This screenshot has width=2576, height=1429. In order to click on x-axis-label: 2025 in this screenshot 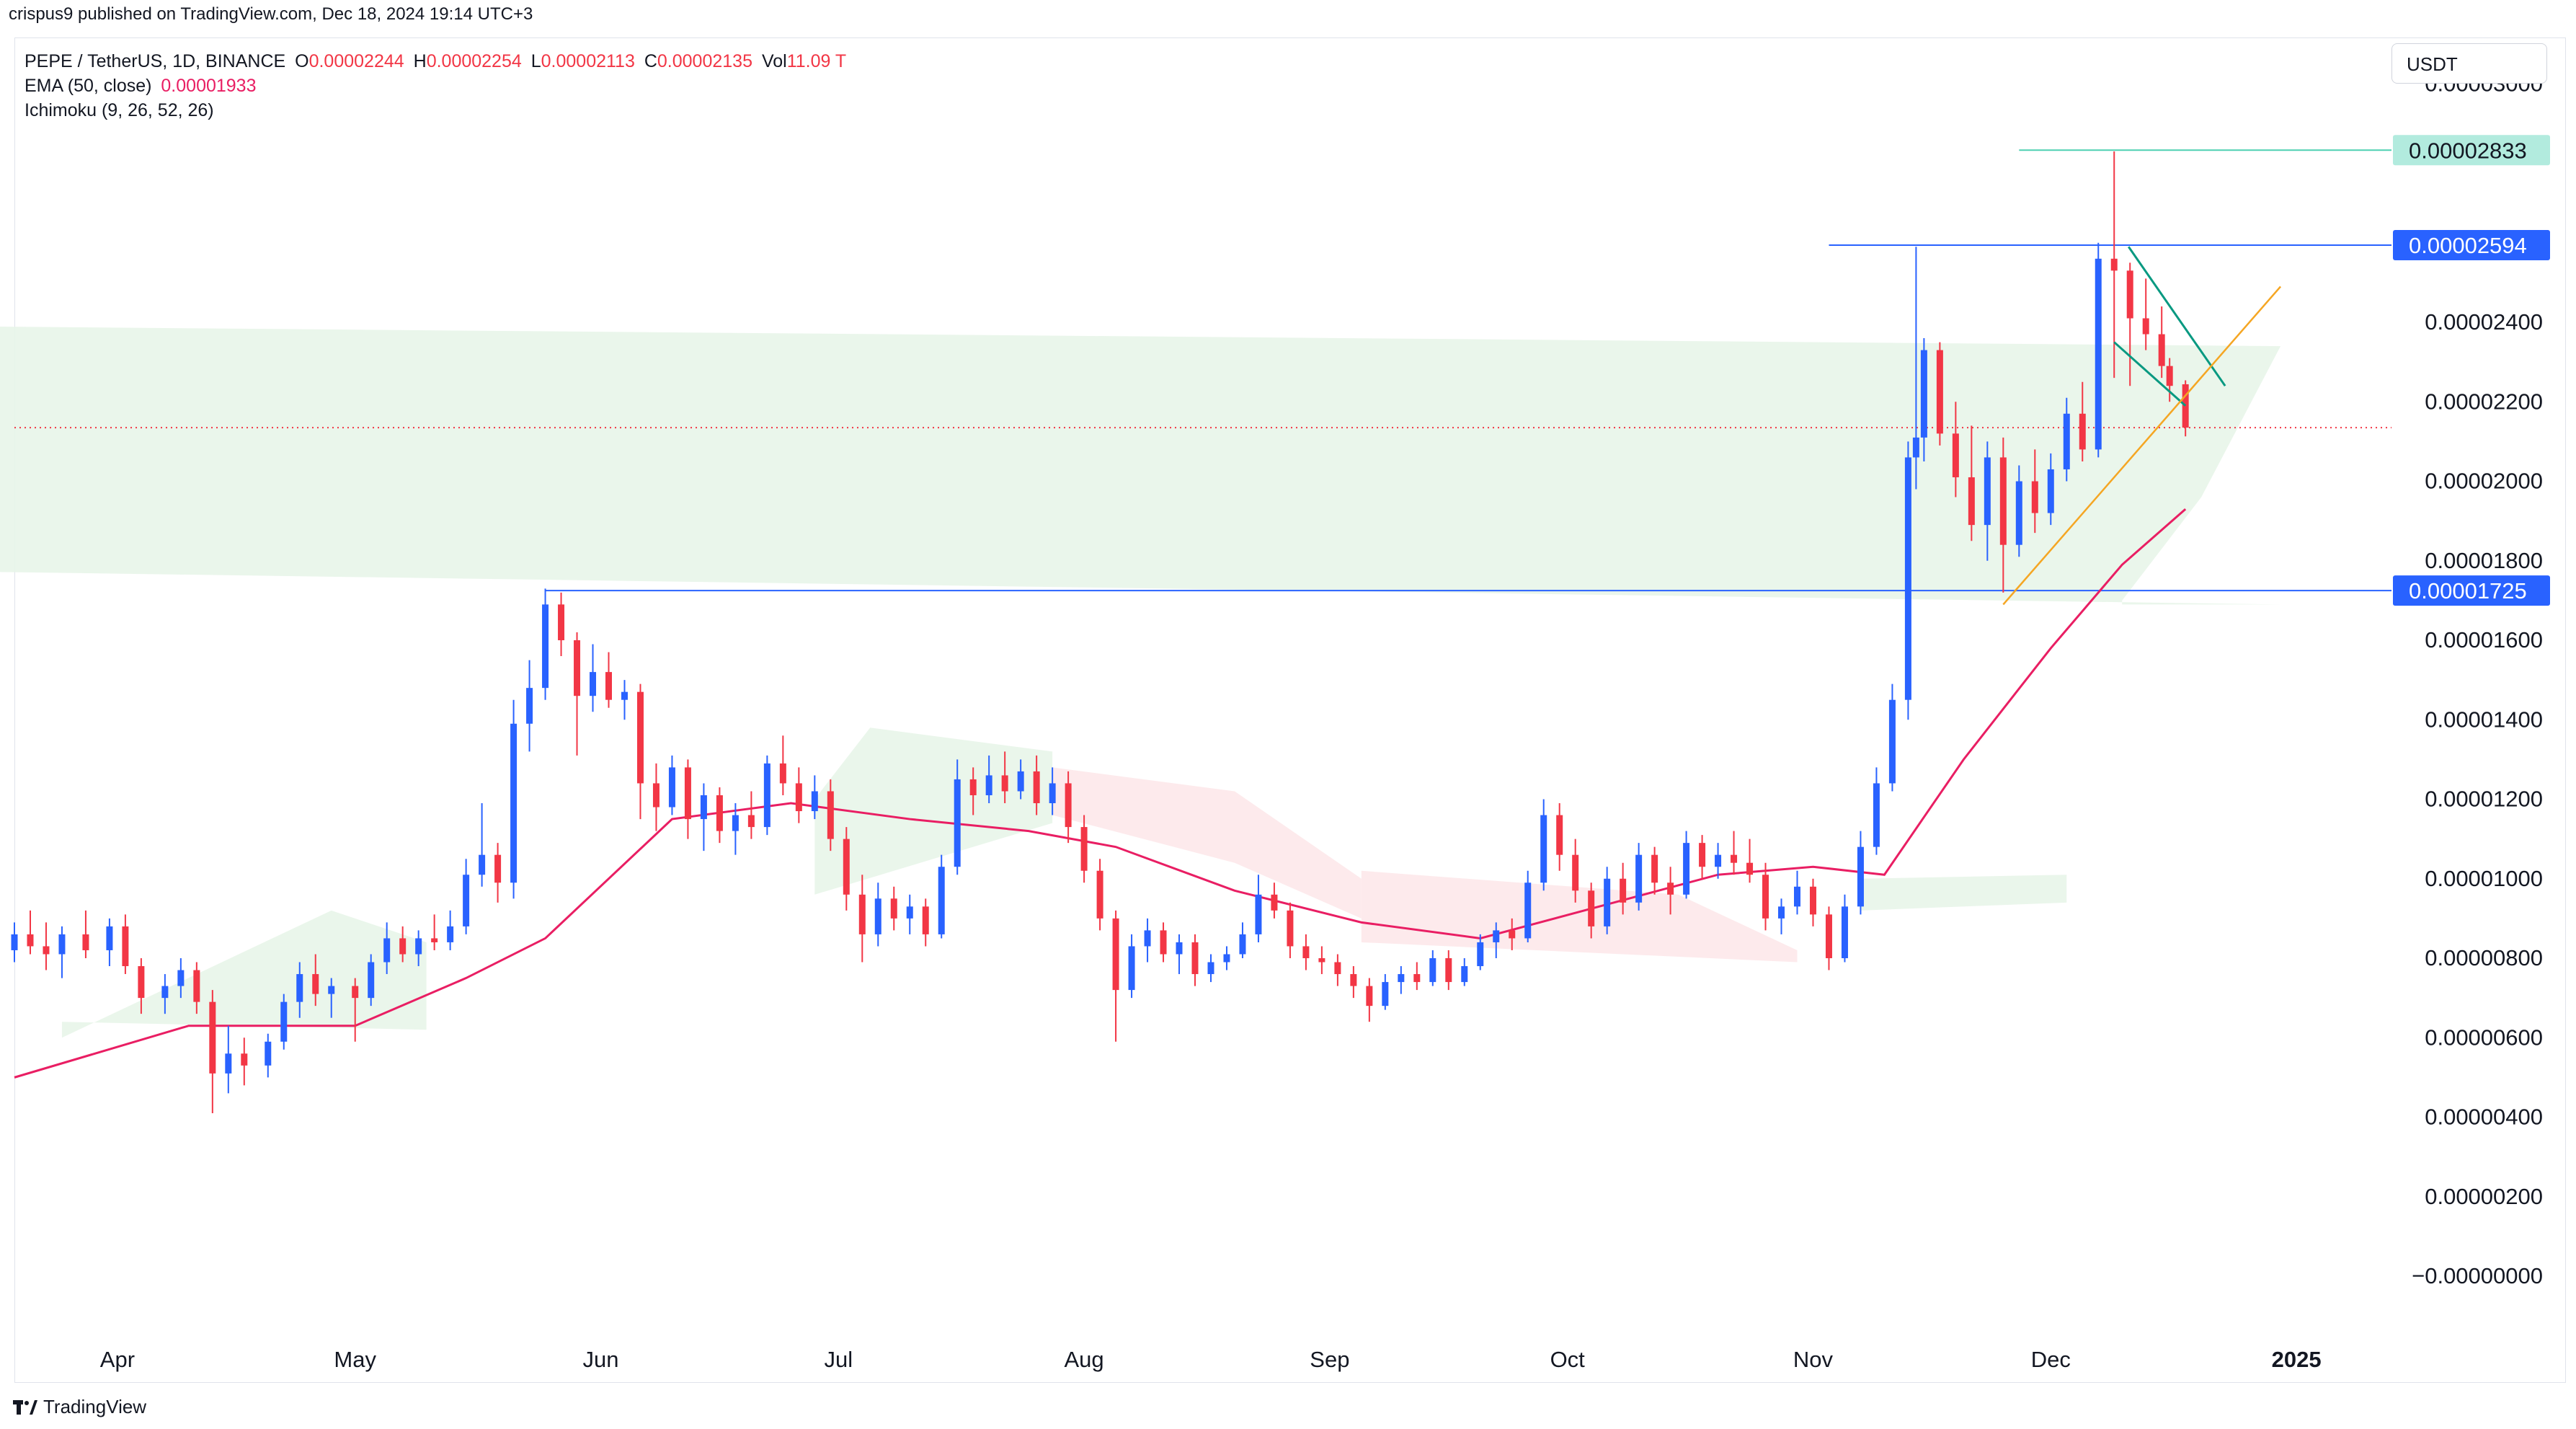, I will do `click(2297, 1360)`.